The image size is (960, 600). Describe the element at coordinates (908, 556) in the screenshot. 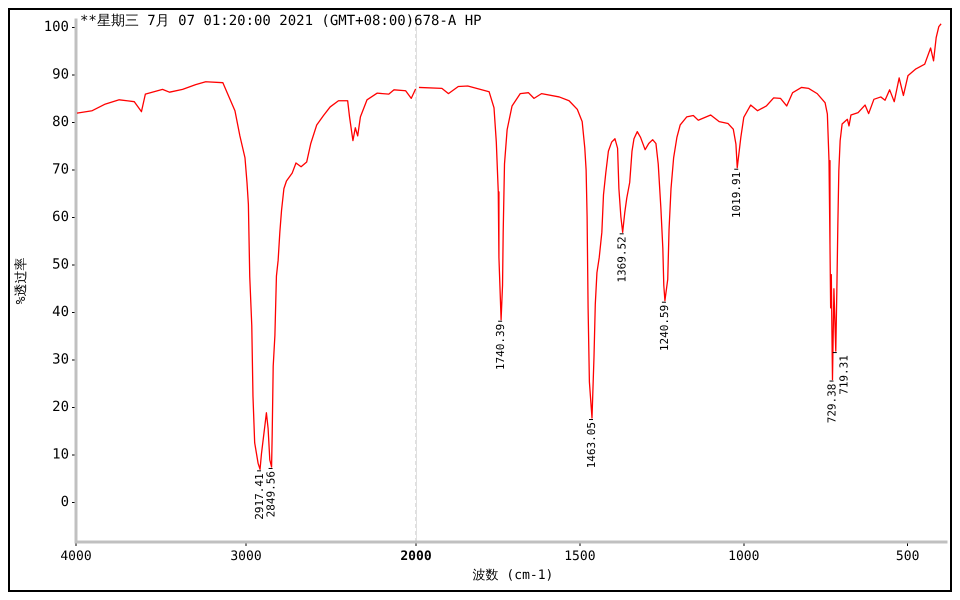

I see `x-tick-label: 500` at that location.